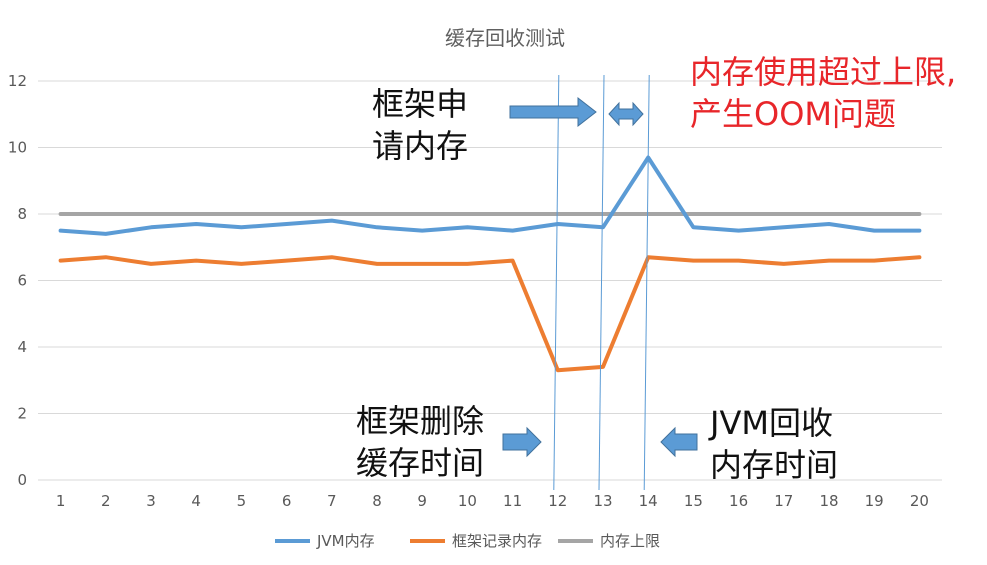 Image resolution: width=987 pixels, height=565 pixels. What do you see at coordinates (505, 38) in the screenshot?
I see `chart-title: 缓存回收测试` at bounding box center [505, 38].